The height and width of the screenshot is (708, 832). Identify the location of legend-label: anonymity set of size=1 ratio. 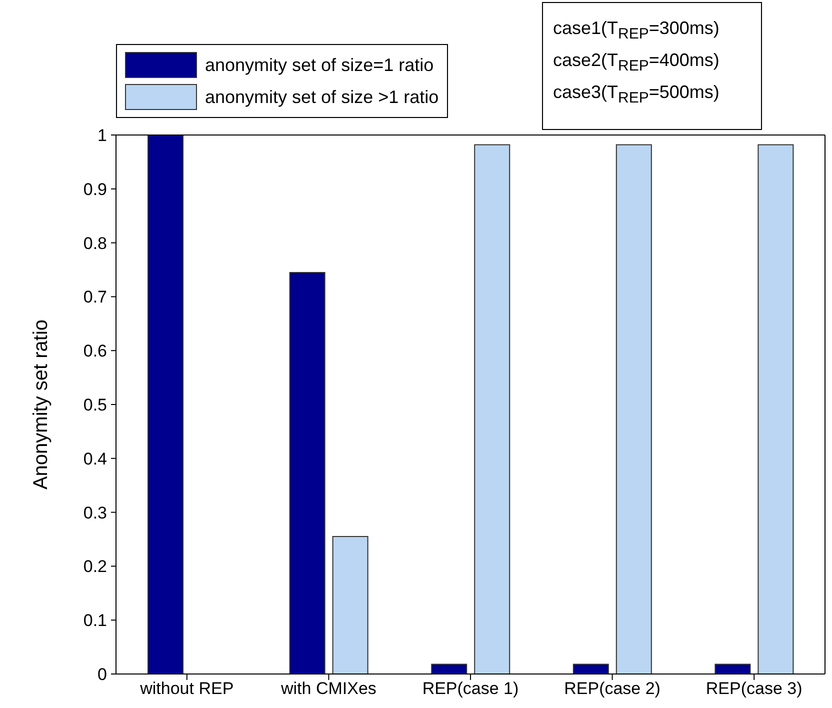
(319, 65).